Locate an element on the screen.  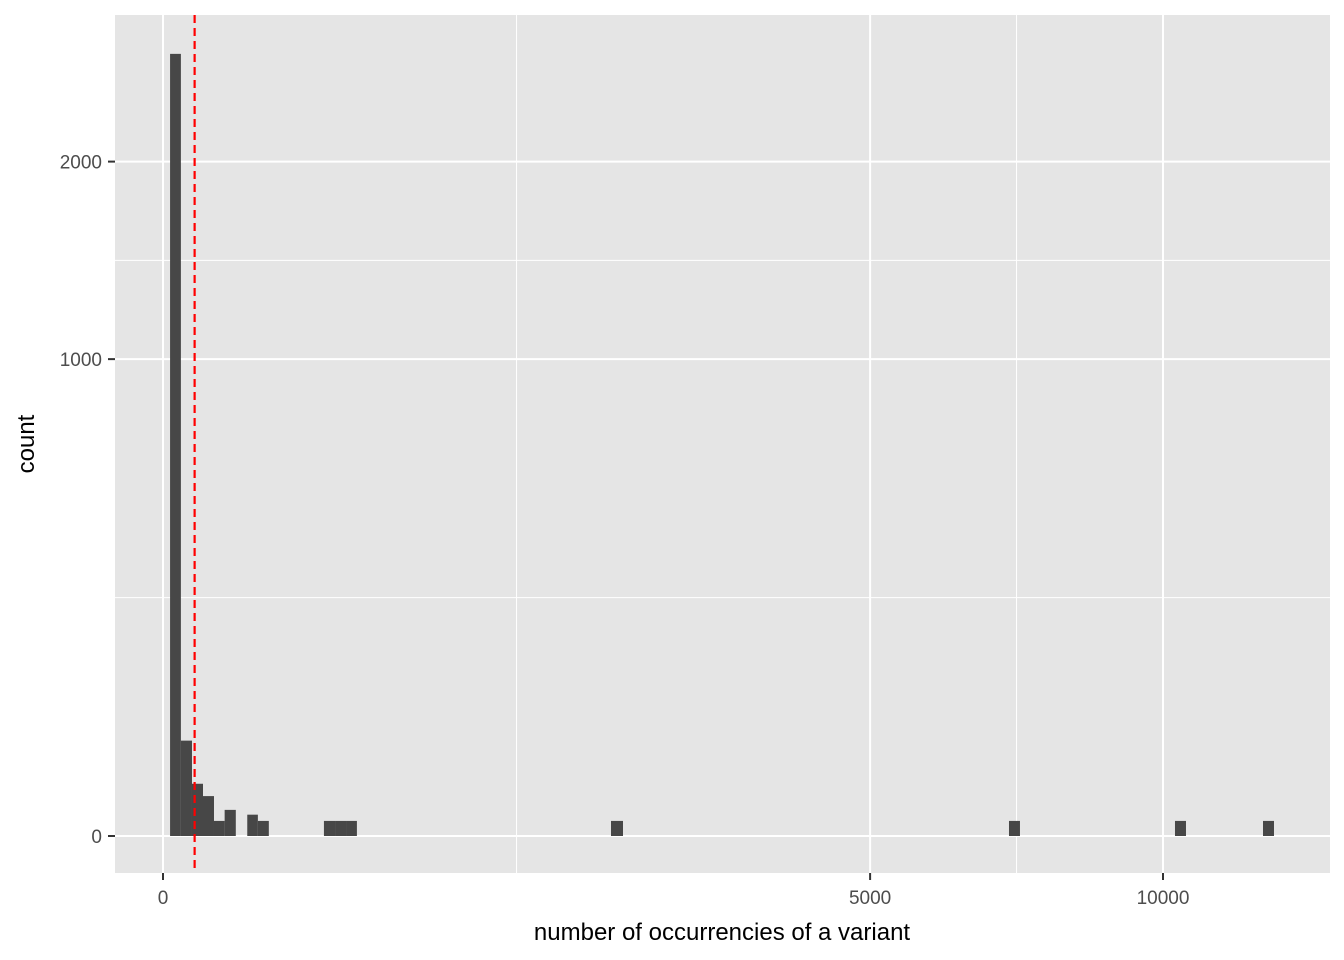
y-tick-label: 1000 is located at coordinates (81, 360).